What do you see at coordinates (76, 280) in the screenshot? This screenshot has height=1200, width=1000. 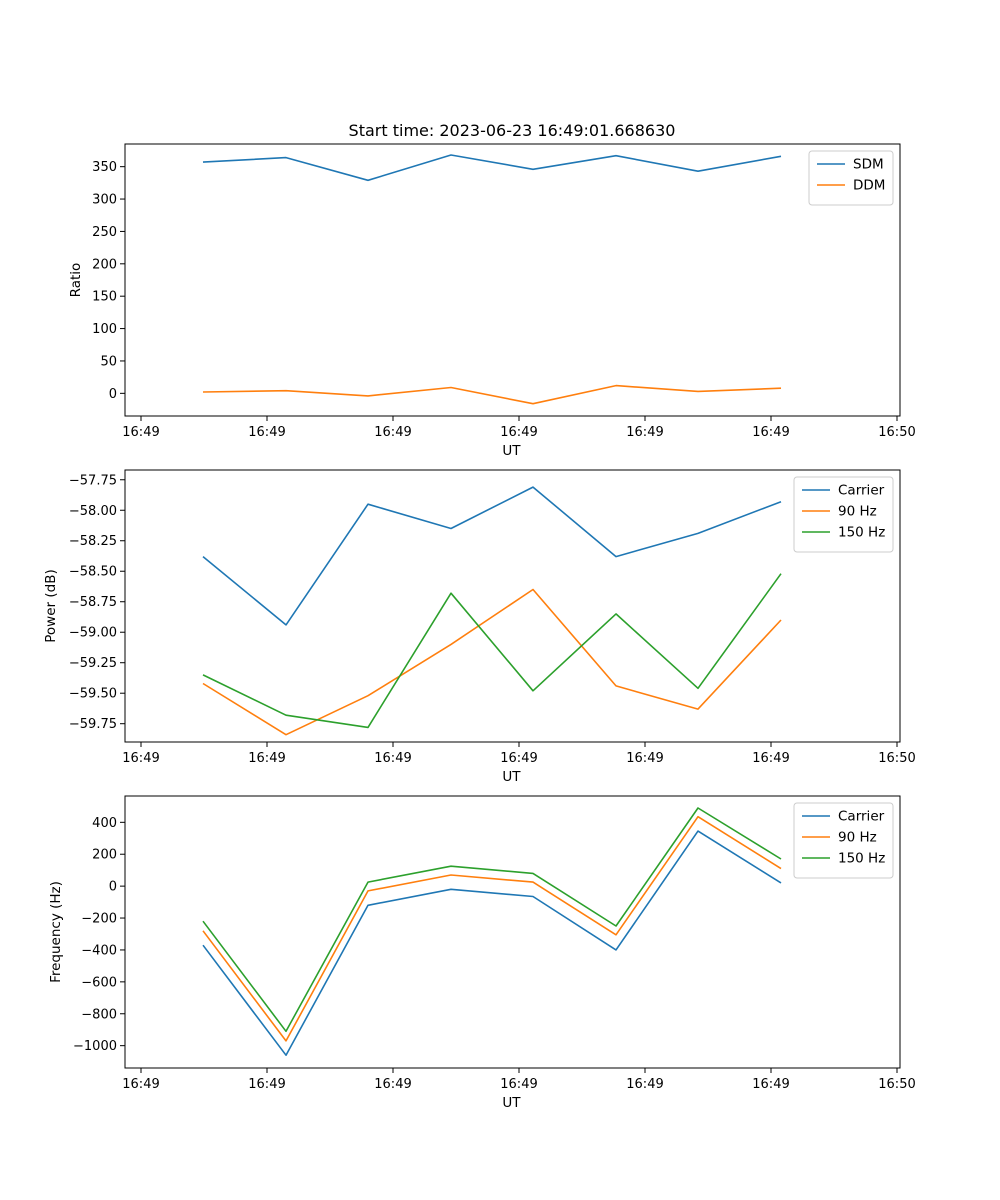 I see `y-axis-label: Ratio` at bounding box center [76, 280].